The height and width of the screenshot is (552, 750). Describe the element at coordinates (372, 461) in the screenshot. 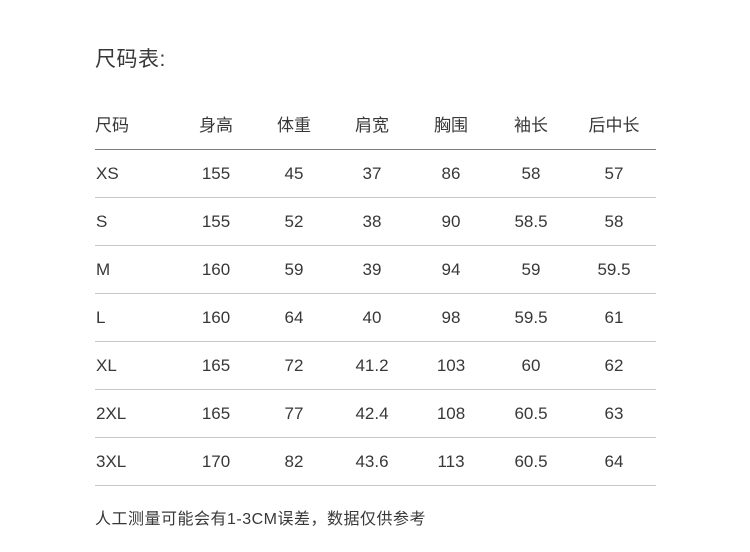

I see `value-cell: 43.6` at that location.